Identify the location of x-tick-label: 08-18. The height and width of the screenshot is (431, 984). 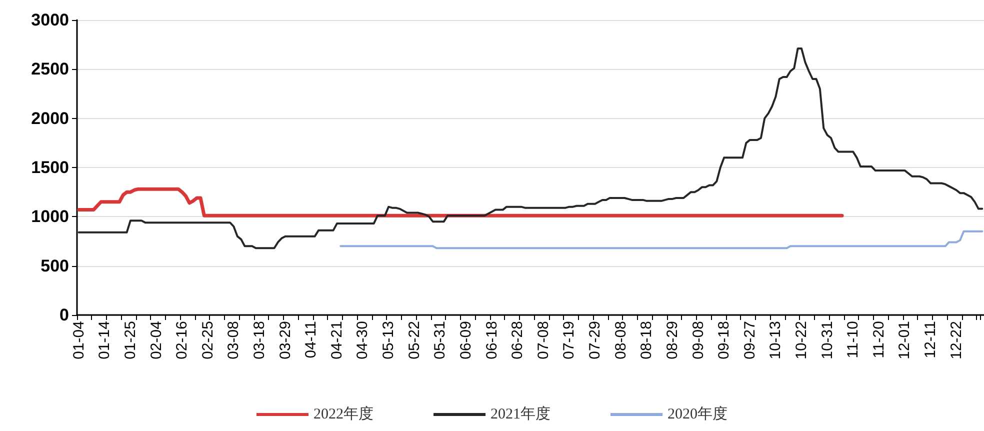
(647, 340).